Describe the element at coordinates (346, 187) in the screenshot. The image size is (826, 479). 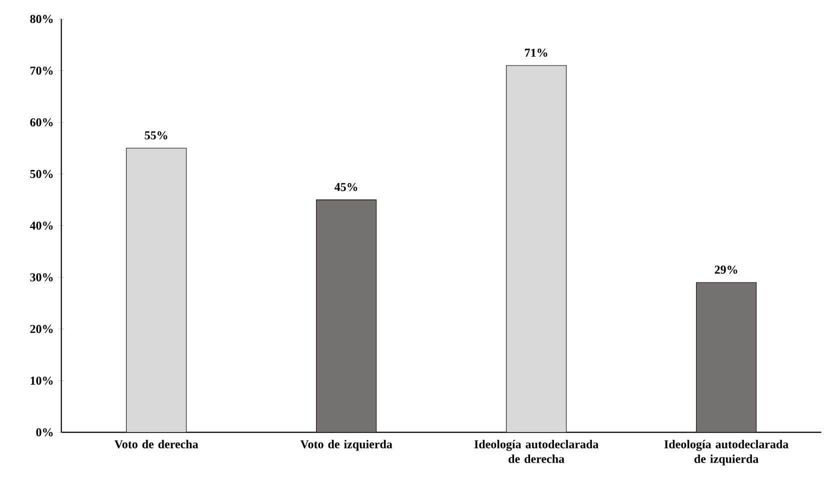
I see `data-label: 45%` at that location.